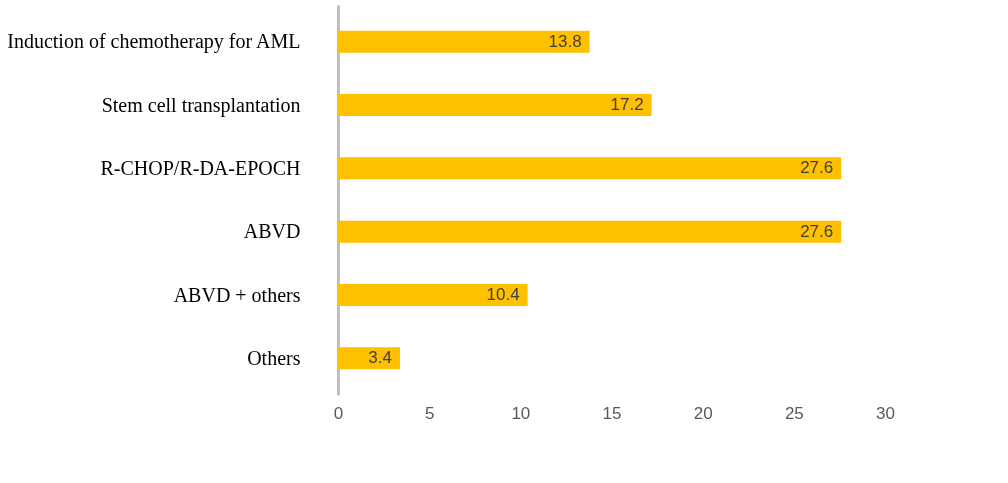 The image size is (1008, 483). What do you see at coordinates (338, 413) in the screenshot?
I see `x-tick-label: 0` at bounding box center [338, 413].